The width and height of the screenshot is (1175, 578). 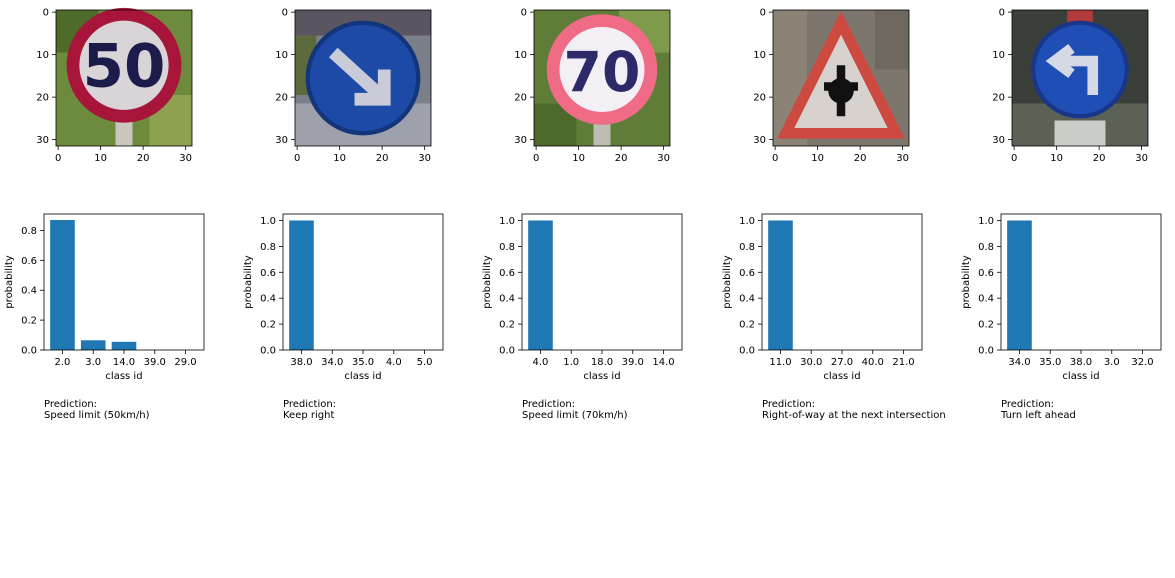 What do you see at coordinates (575, 415) in the screenshot?
I see `prediction-text: Speed limit (70km/h)` at bounding box center [575, 415].